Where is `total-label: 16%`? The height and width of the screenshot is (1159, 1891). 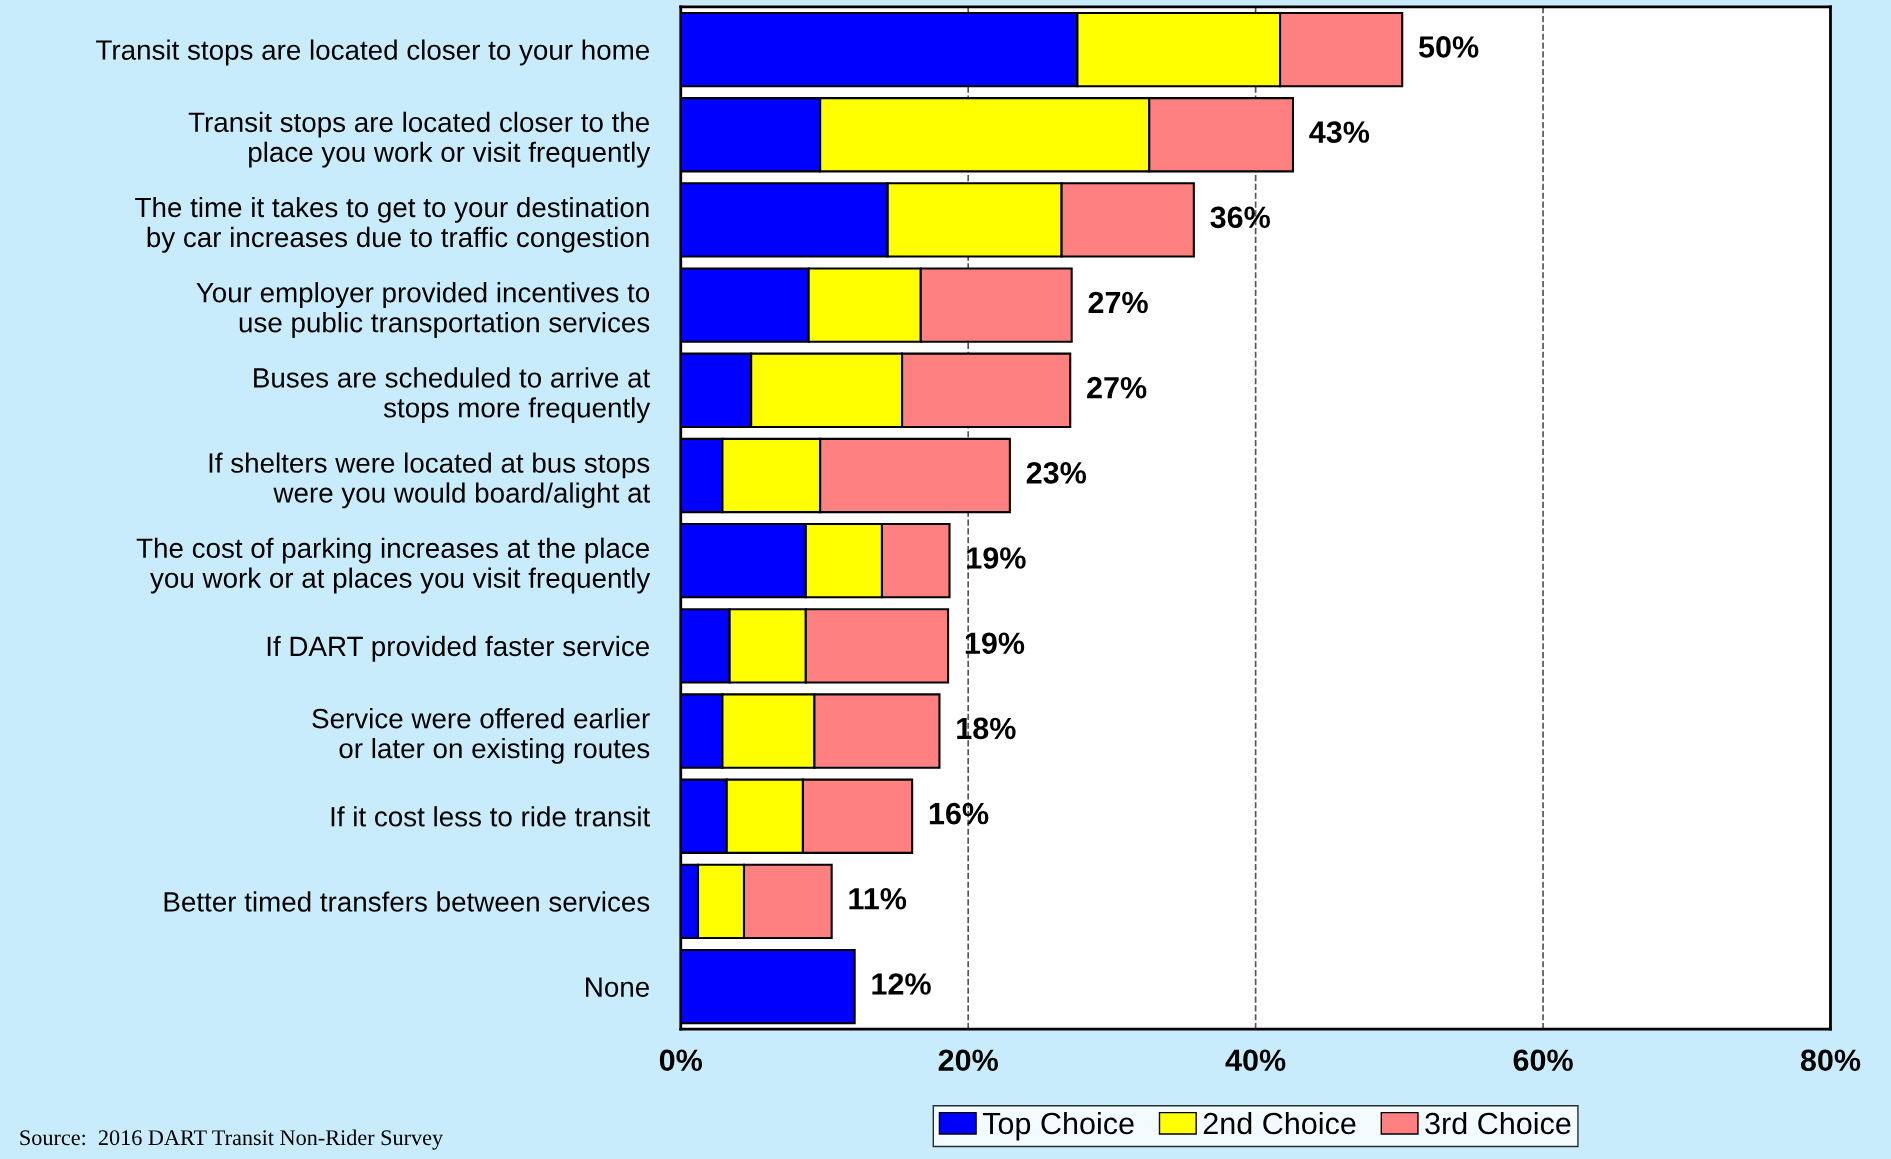
total-label: 16% is located at coordinates (959, 813).